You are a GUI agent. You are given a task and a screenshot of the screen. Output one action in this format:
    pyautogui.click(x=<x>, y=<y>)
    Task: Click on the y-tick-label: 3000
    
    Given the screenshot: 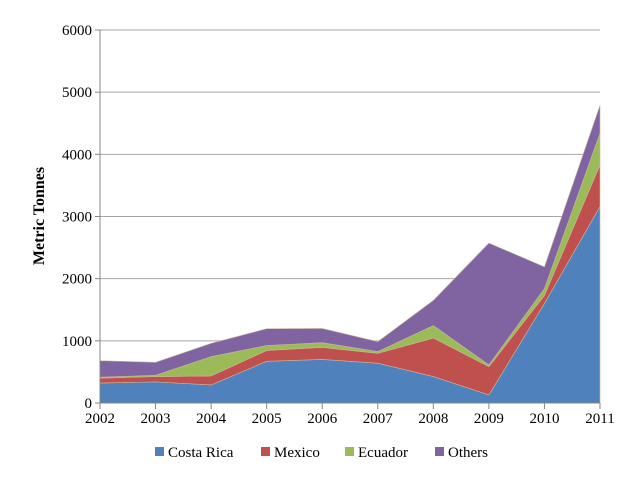 What is the action you would take?
    pyautogui.click(x=77, y=218)
    